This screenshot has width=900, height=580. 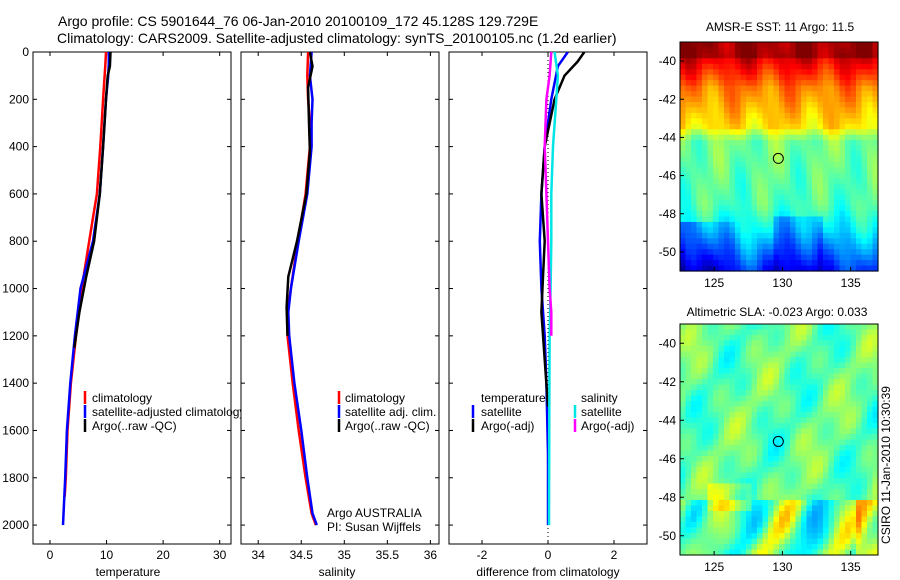 I want to click on x-tick-label: 125, so click(x=714, y=567).